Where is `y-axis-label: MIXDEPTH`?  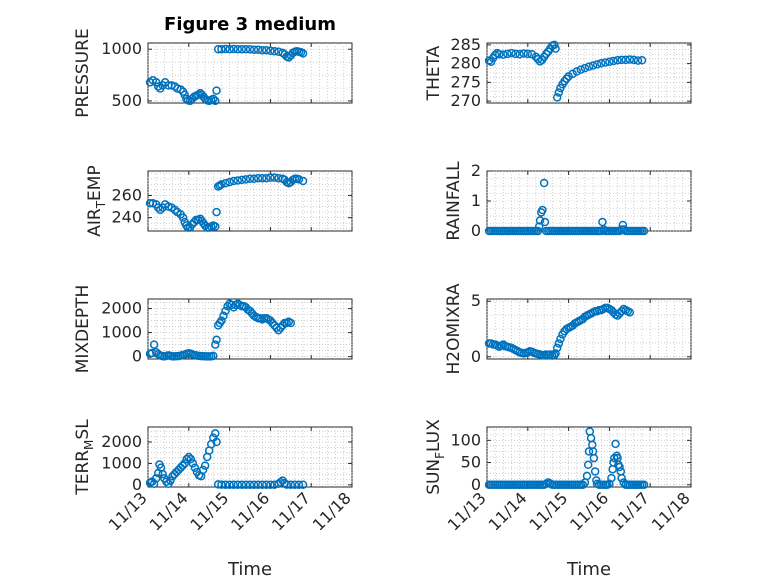
y-axis-label: MIXDEPTH is located at coordinates (83, 329).